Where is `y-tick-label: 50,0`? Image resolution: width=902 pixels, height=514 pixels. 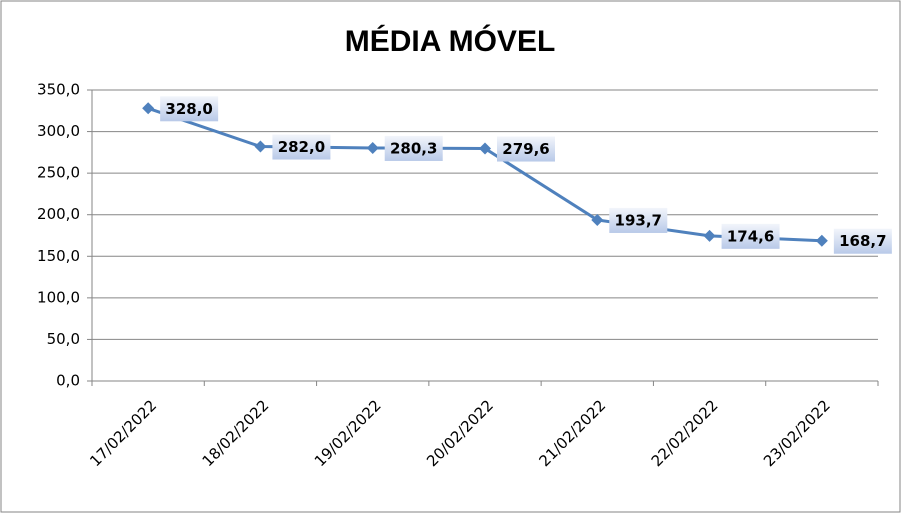
y-tick-label: 50,0 is located at coordinates (63, 339).